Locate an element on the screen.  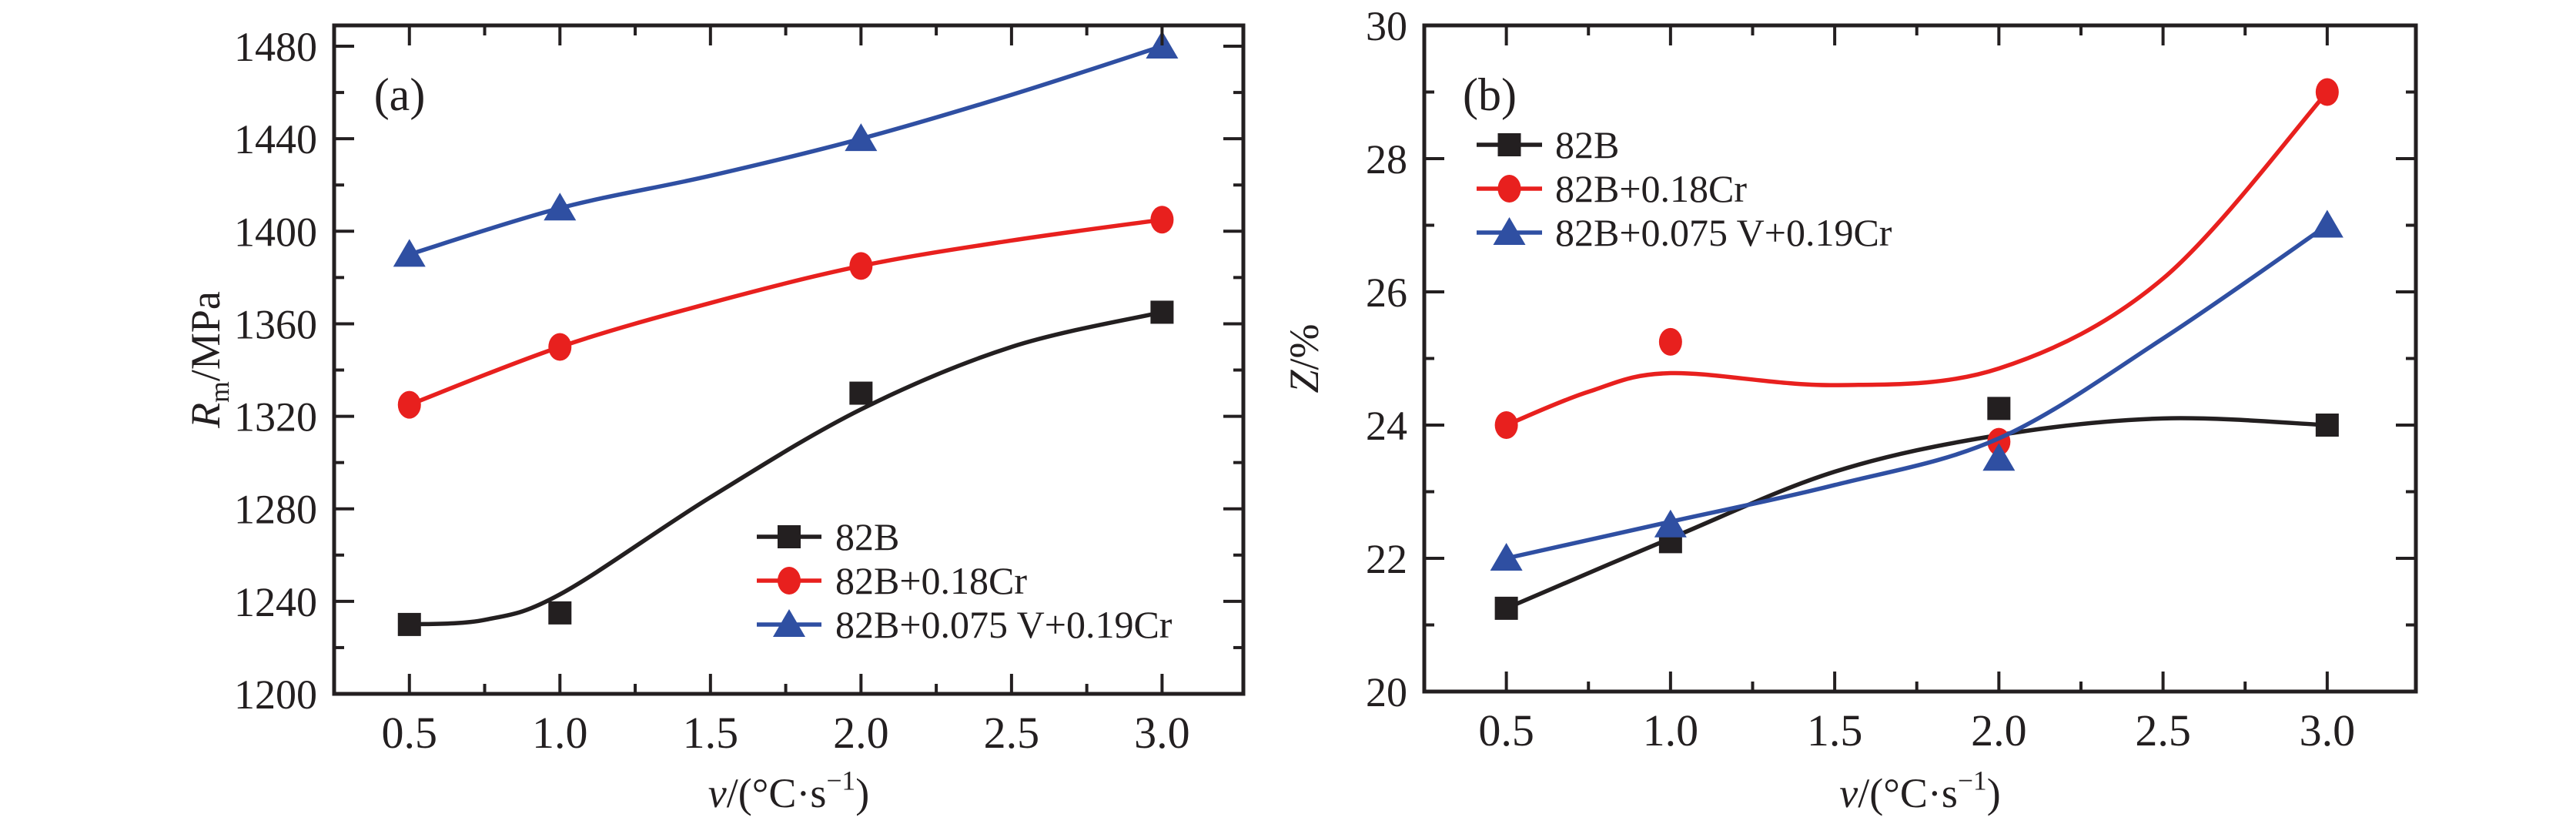
y-tick-label: 1240 is located at coordinates (275, 602).